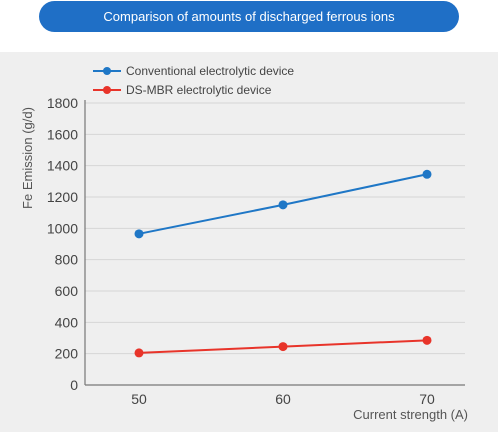 The height and width of the screenshot is (432, 498). Describe the element at coordinates (210, 71) in the screenshot. I see `legend-label: Conventional electrolytic device` at that location.